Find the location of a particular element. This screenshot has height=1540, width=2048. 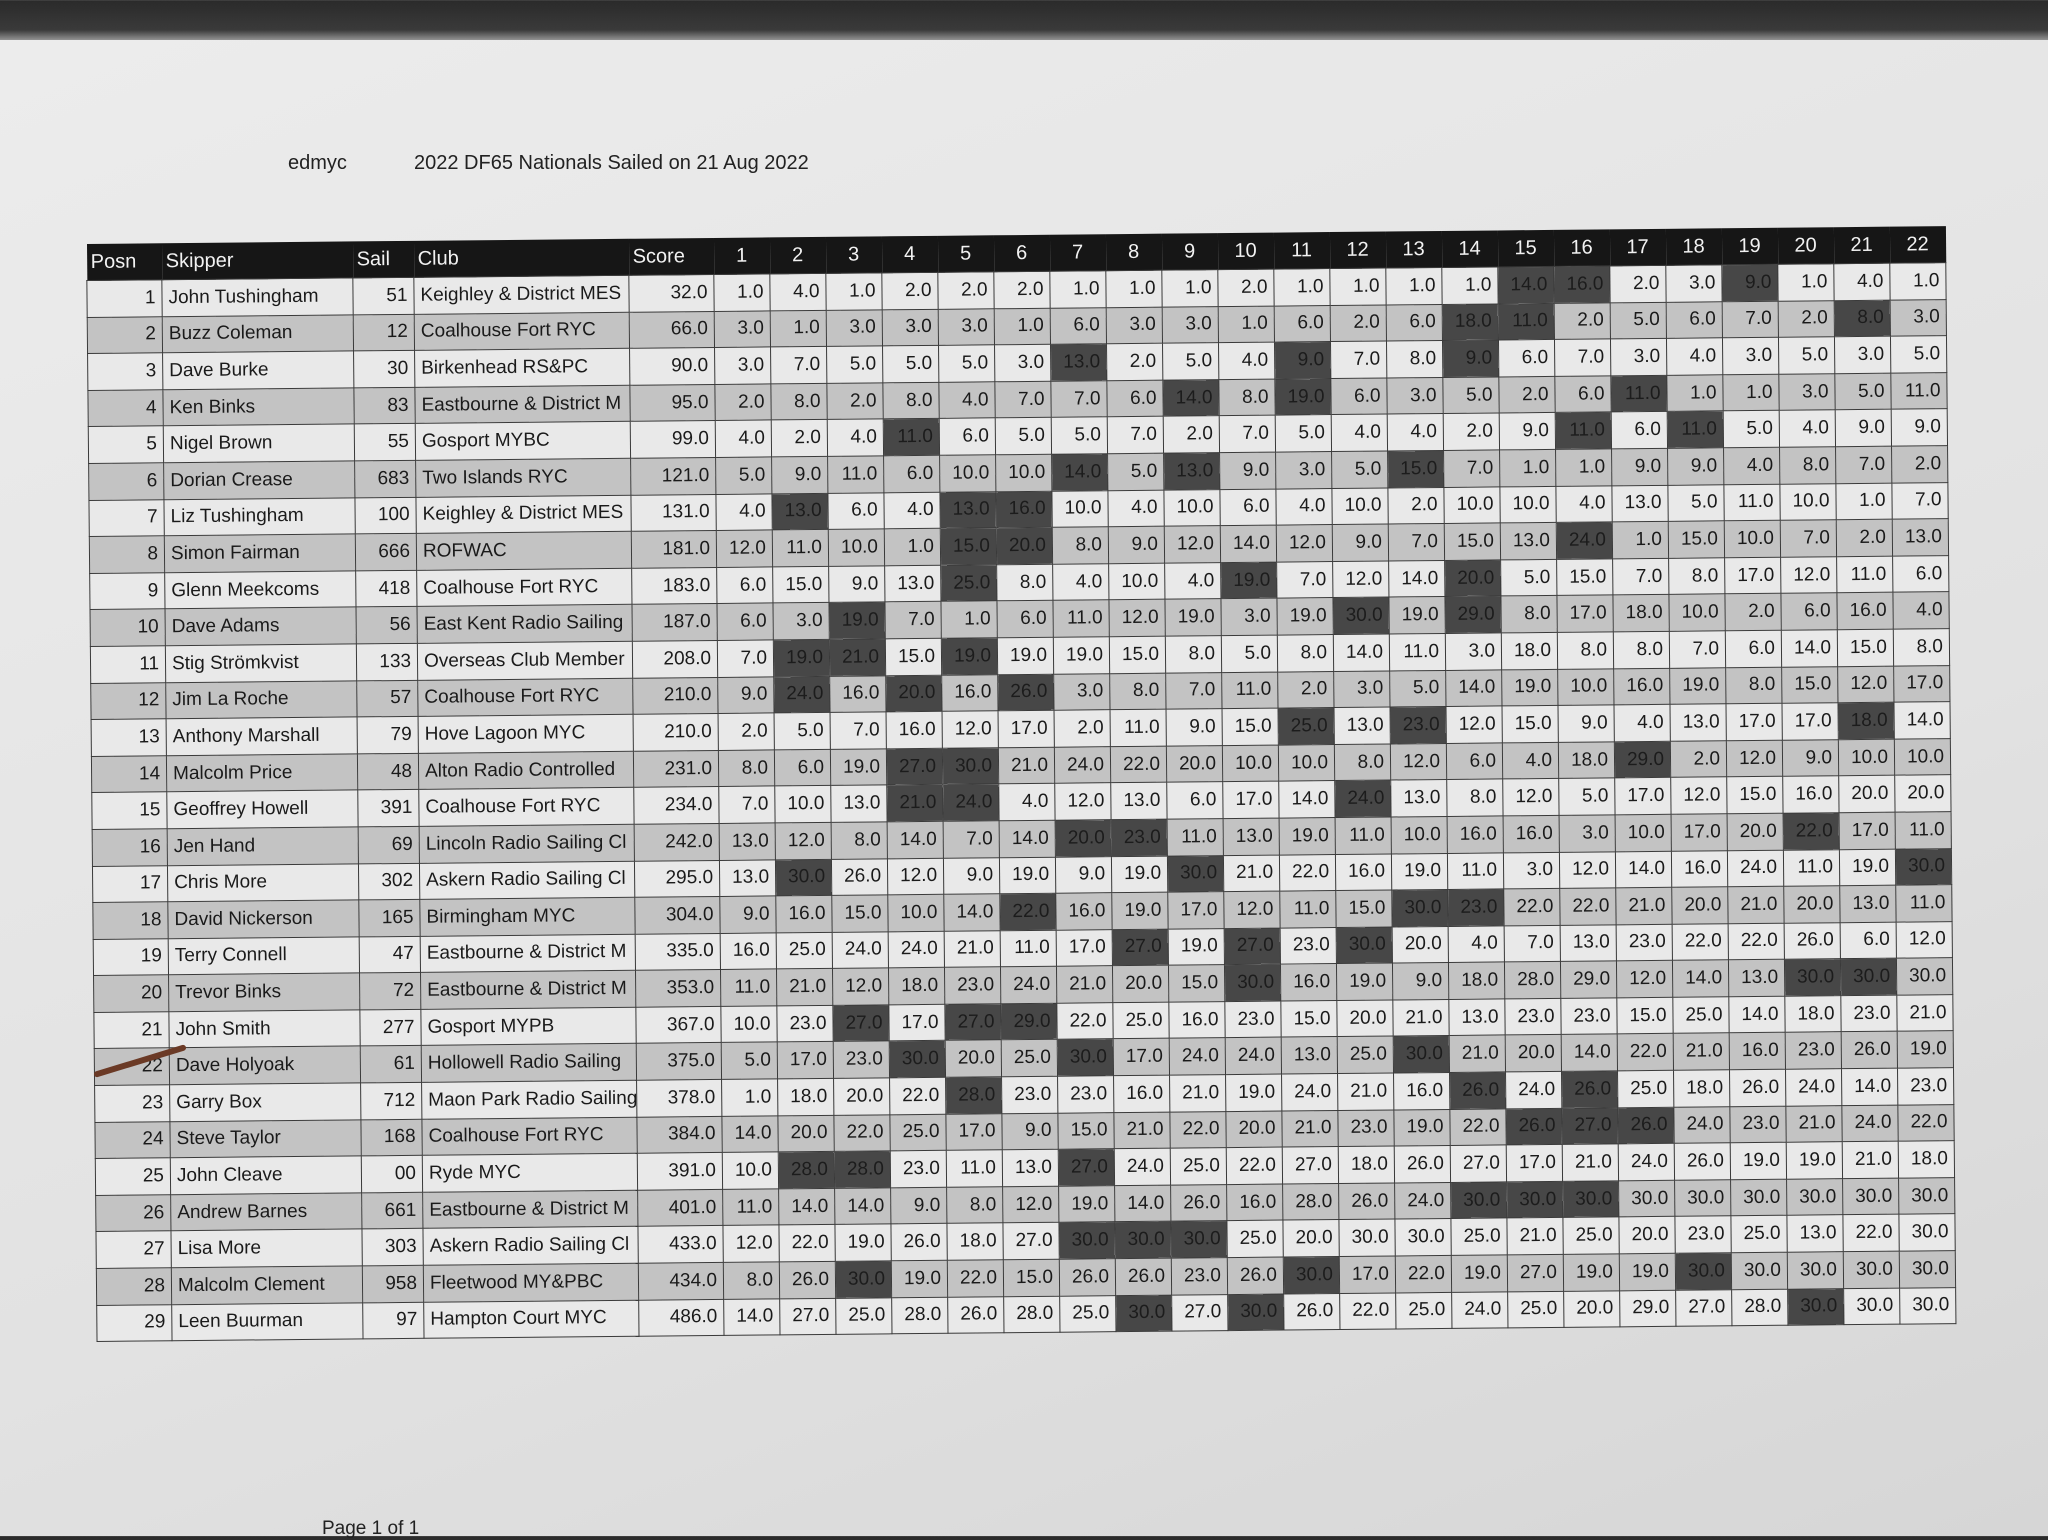

header-race-3: 3 is located at coordinates (853, 255).